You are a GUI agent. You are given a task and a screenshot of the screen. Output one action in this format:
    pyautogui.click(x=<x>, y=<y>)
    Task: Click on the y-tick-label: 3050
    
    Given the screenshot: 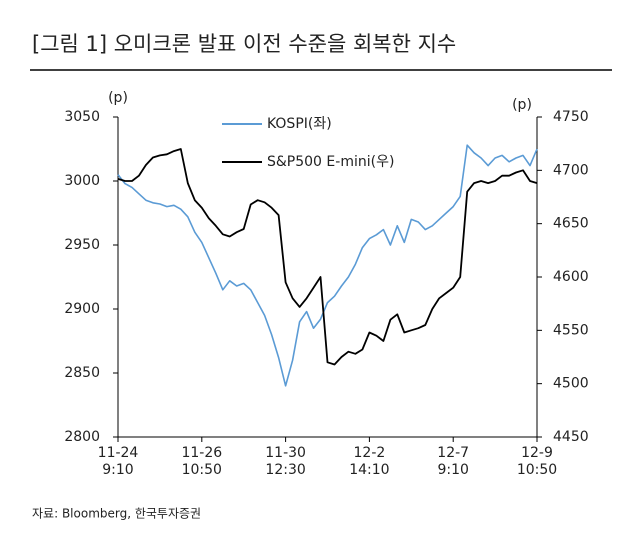 What is the action you would take?
    pyautogui.click(x=82, y=117)
    